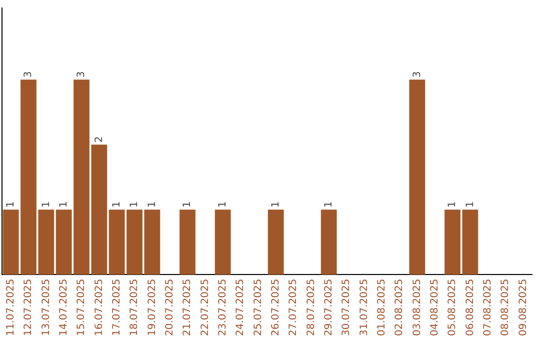 The image size is (540, 340). What do you see at coordinates (400, 307) in the screenshot?
I see `x-tick-label: 02.08.2025` at bounding box center [400, 307].